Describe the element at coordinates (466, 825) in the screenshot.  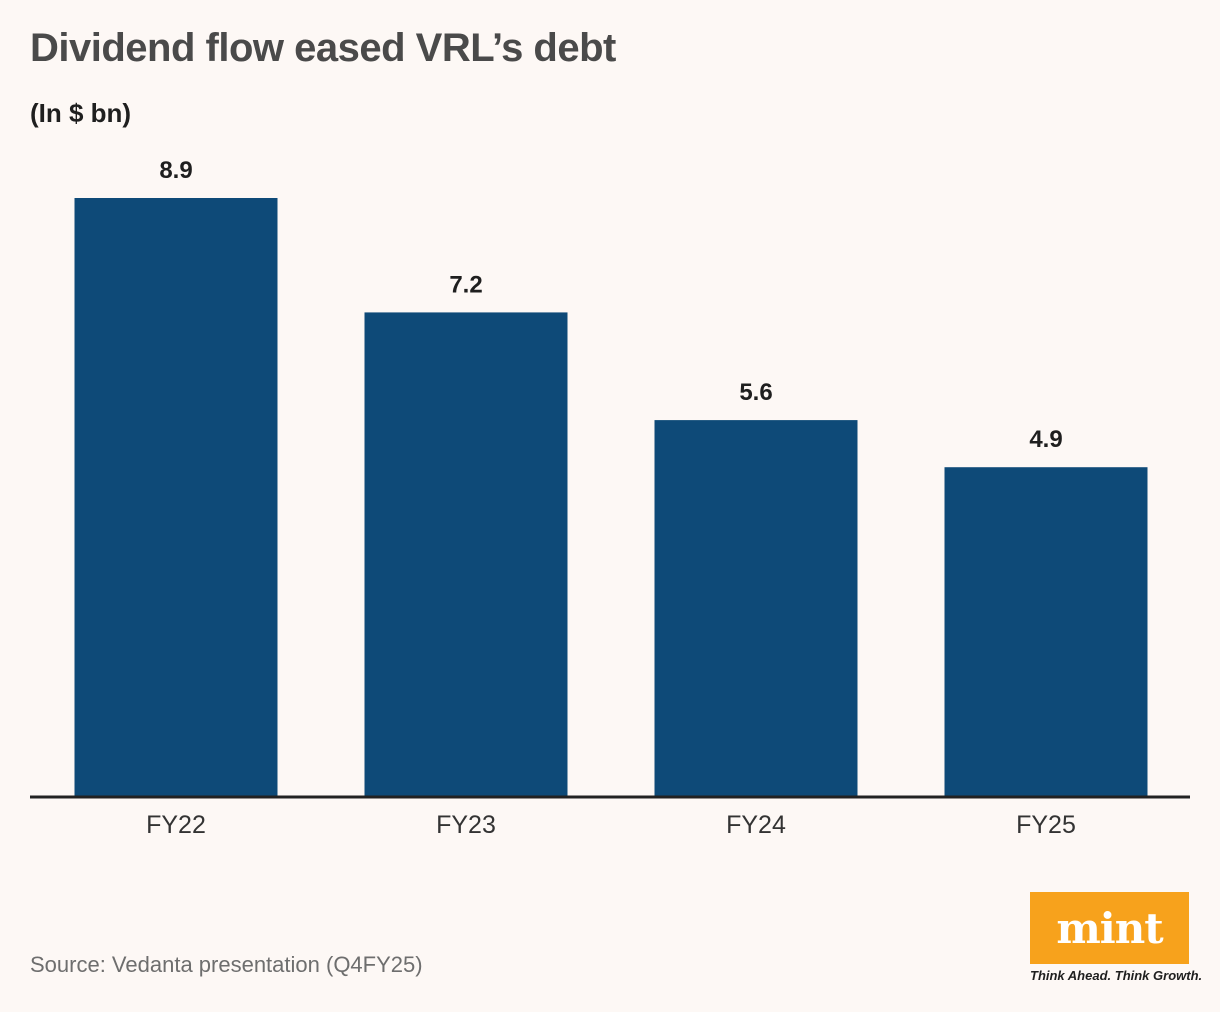
I see `tick-label-fy23: FY23` at that location.